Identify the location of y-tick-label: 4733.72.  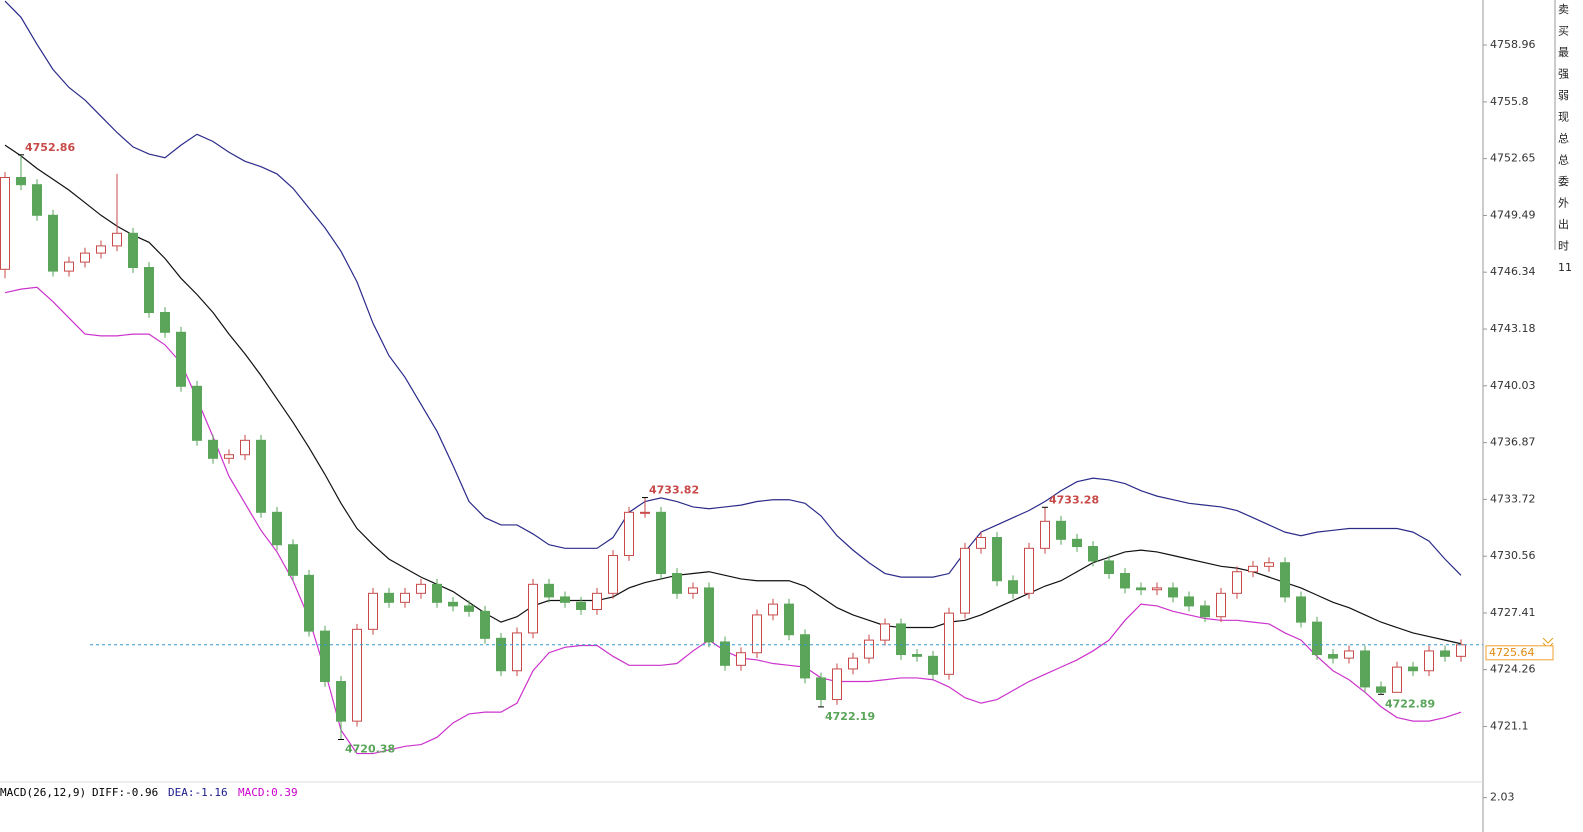
(1513, 498).